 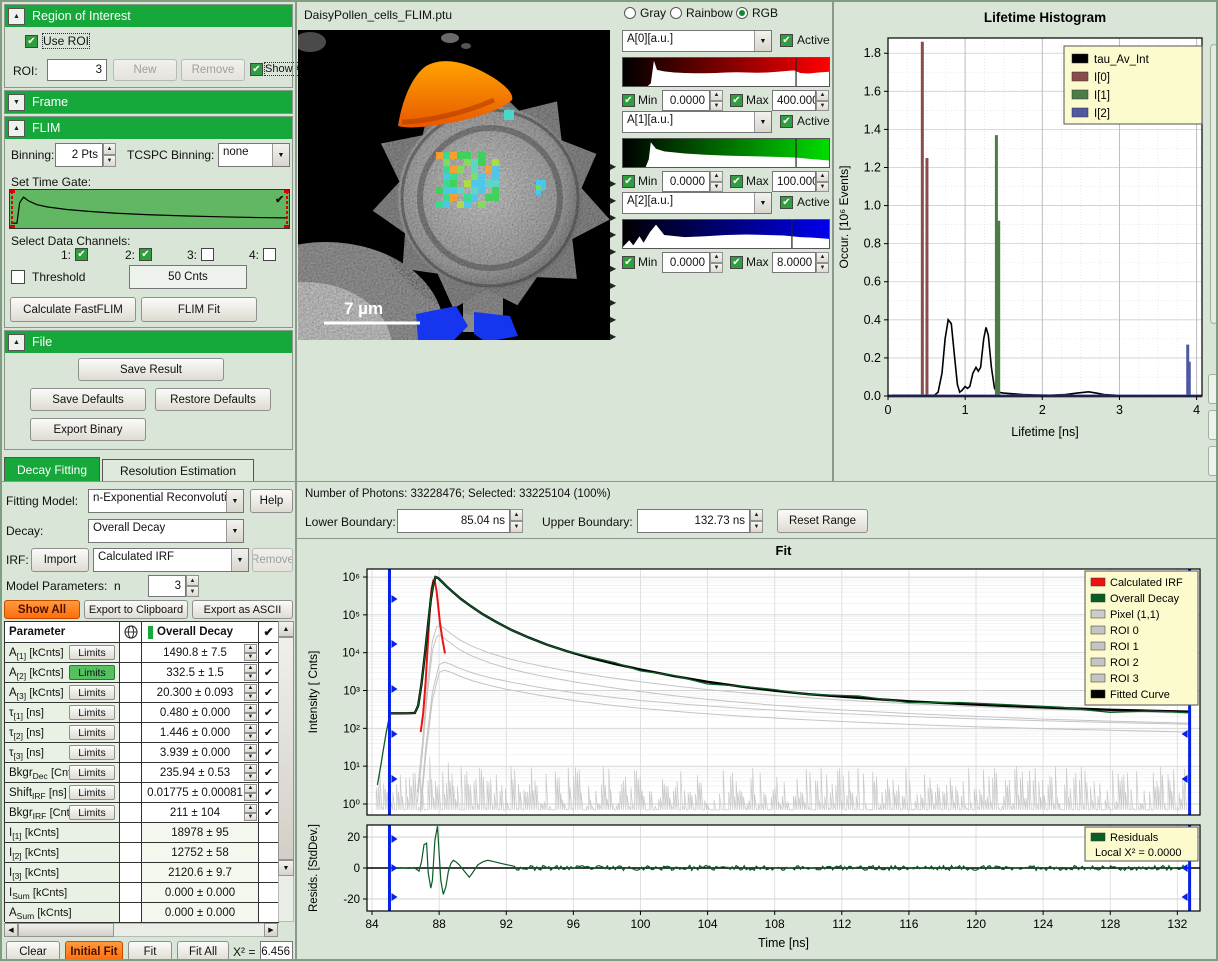 What do you see at coordinates (686, 181) in the screenshot?
I see `channel-1-min-field: 0.0000` at bounding box center [686, 181].